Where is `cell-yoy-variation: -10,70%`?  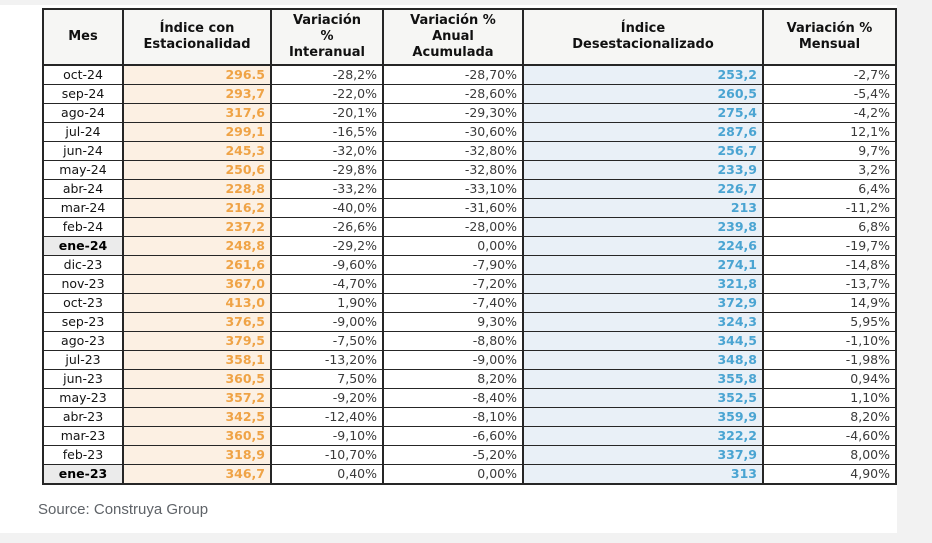 cell-yoy-variation: -10,70% is located at coordinates (327, 455).